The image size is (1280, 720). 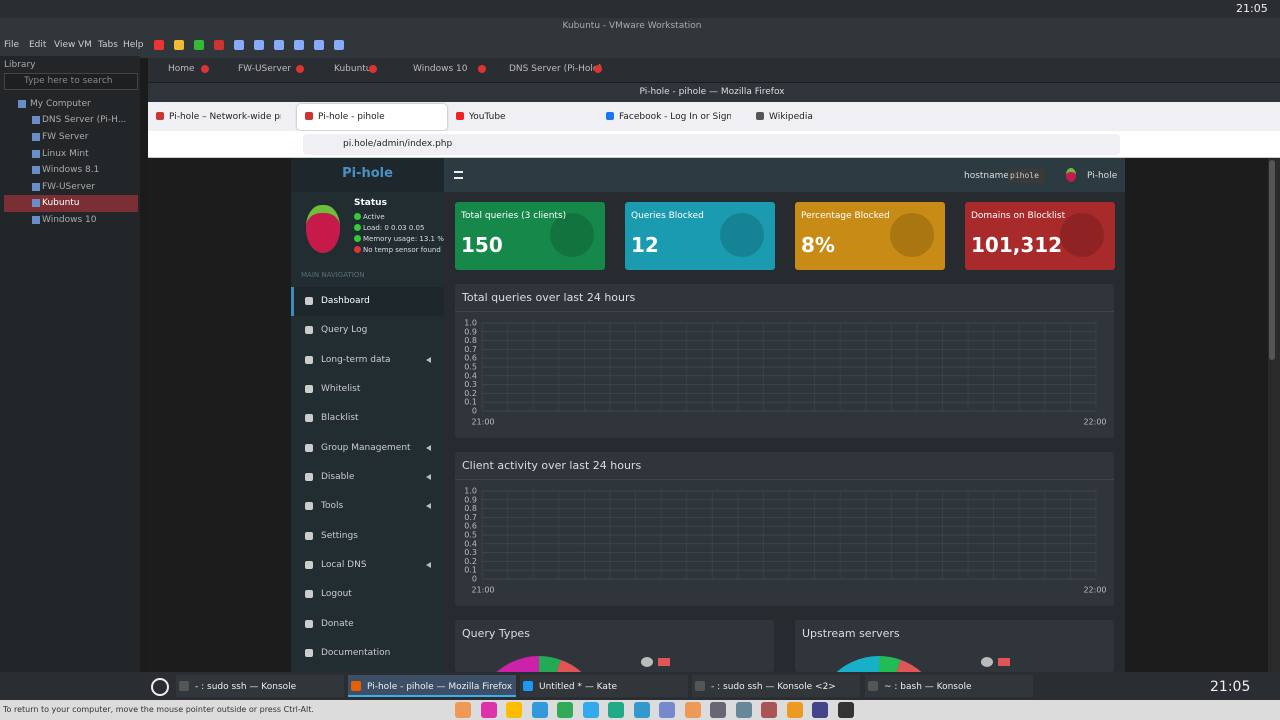 I want to click on nav-item: Long-term data, so click(x=356, y=360).